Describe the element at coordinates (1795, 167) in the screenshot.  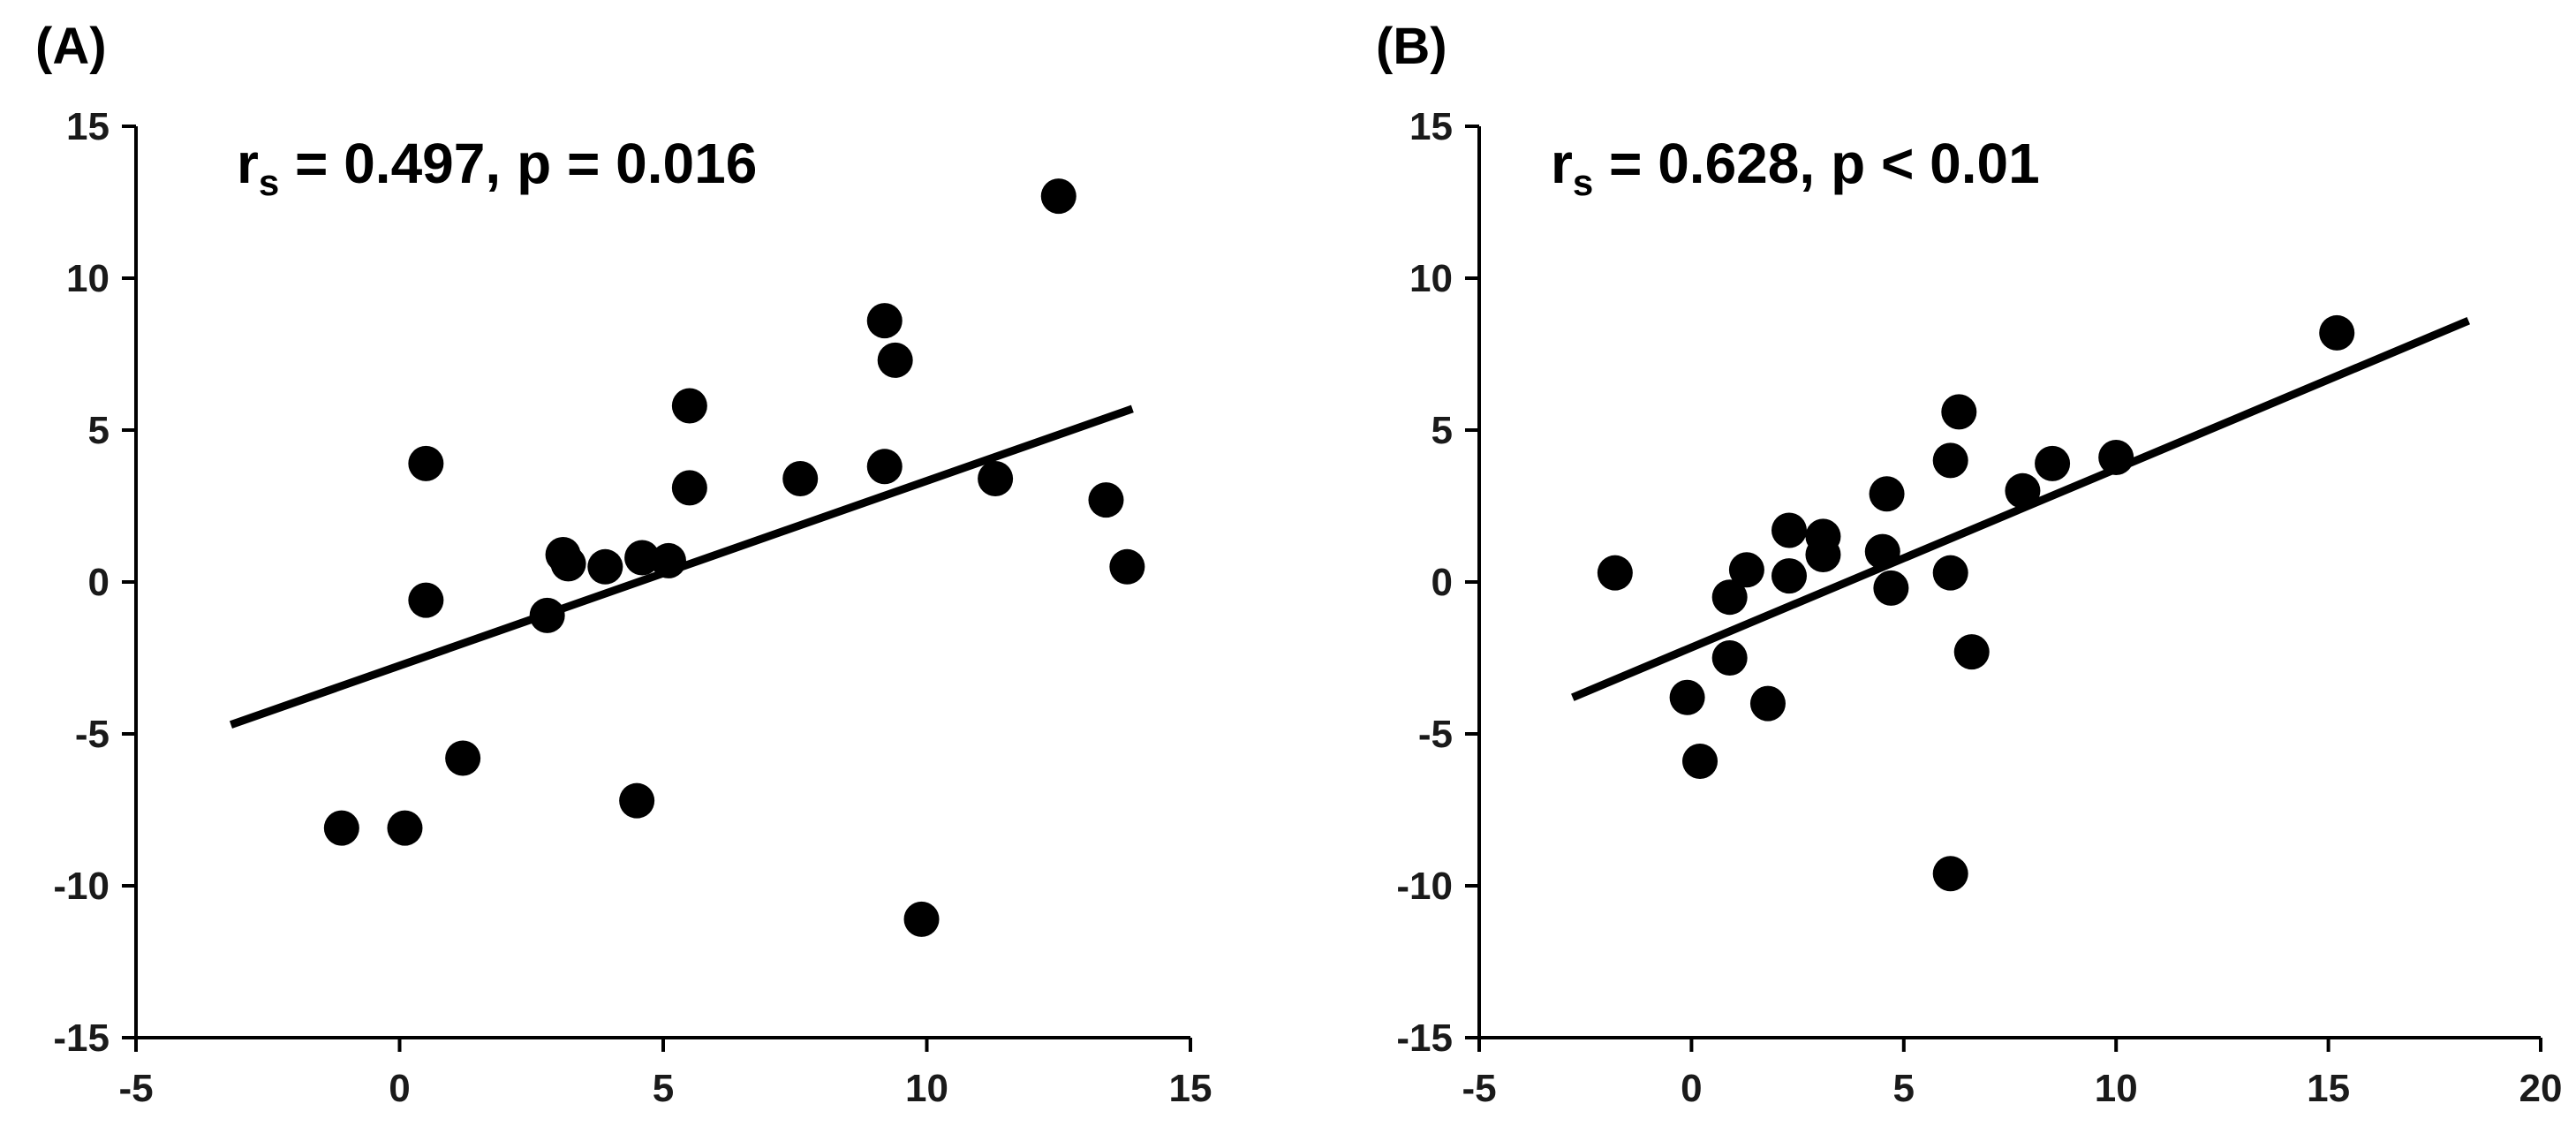
I see `stat-annotation-b: rs = 0.628, p < 0.01` at that location.